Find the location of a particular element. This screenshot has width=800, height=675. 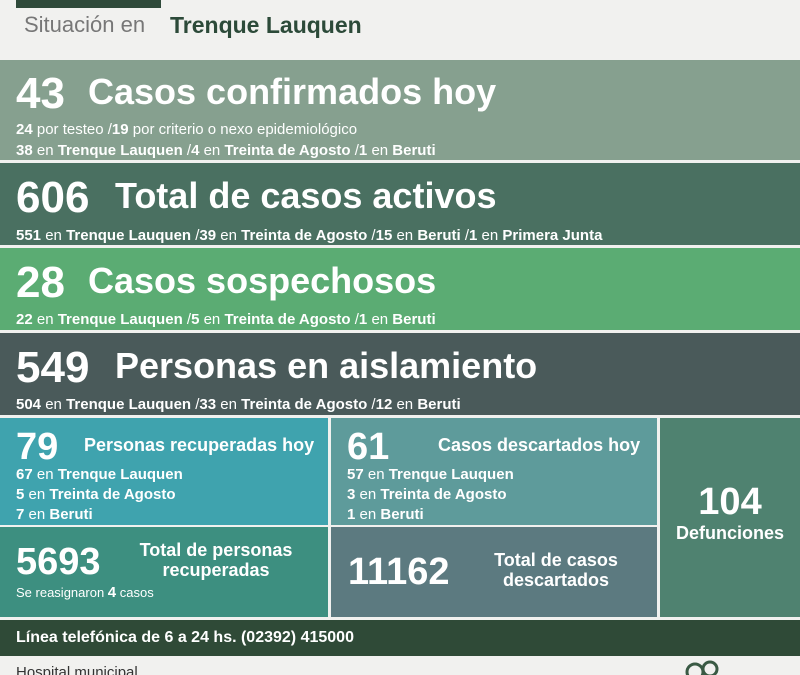

loc-count: 12 is located at coordinates (384, 404).